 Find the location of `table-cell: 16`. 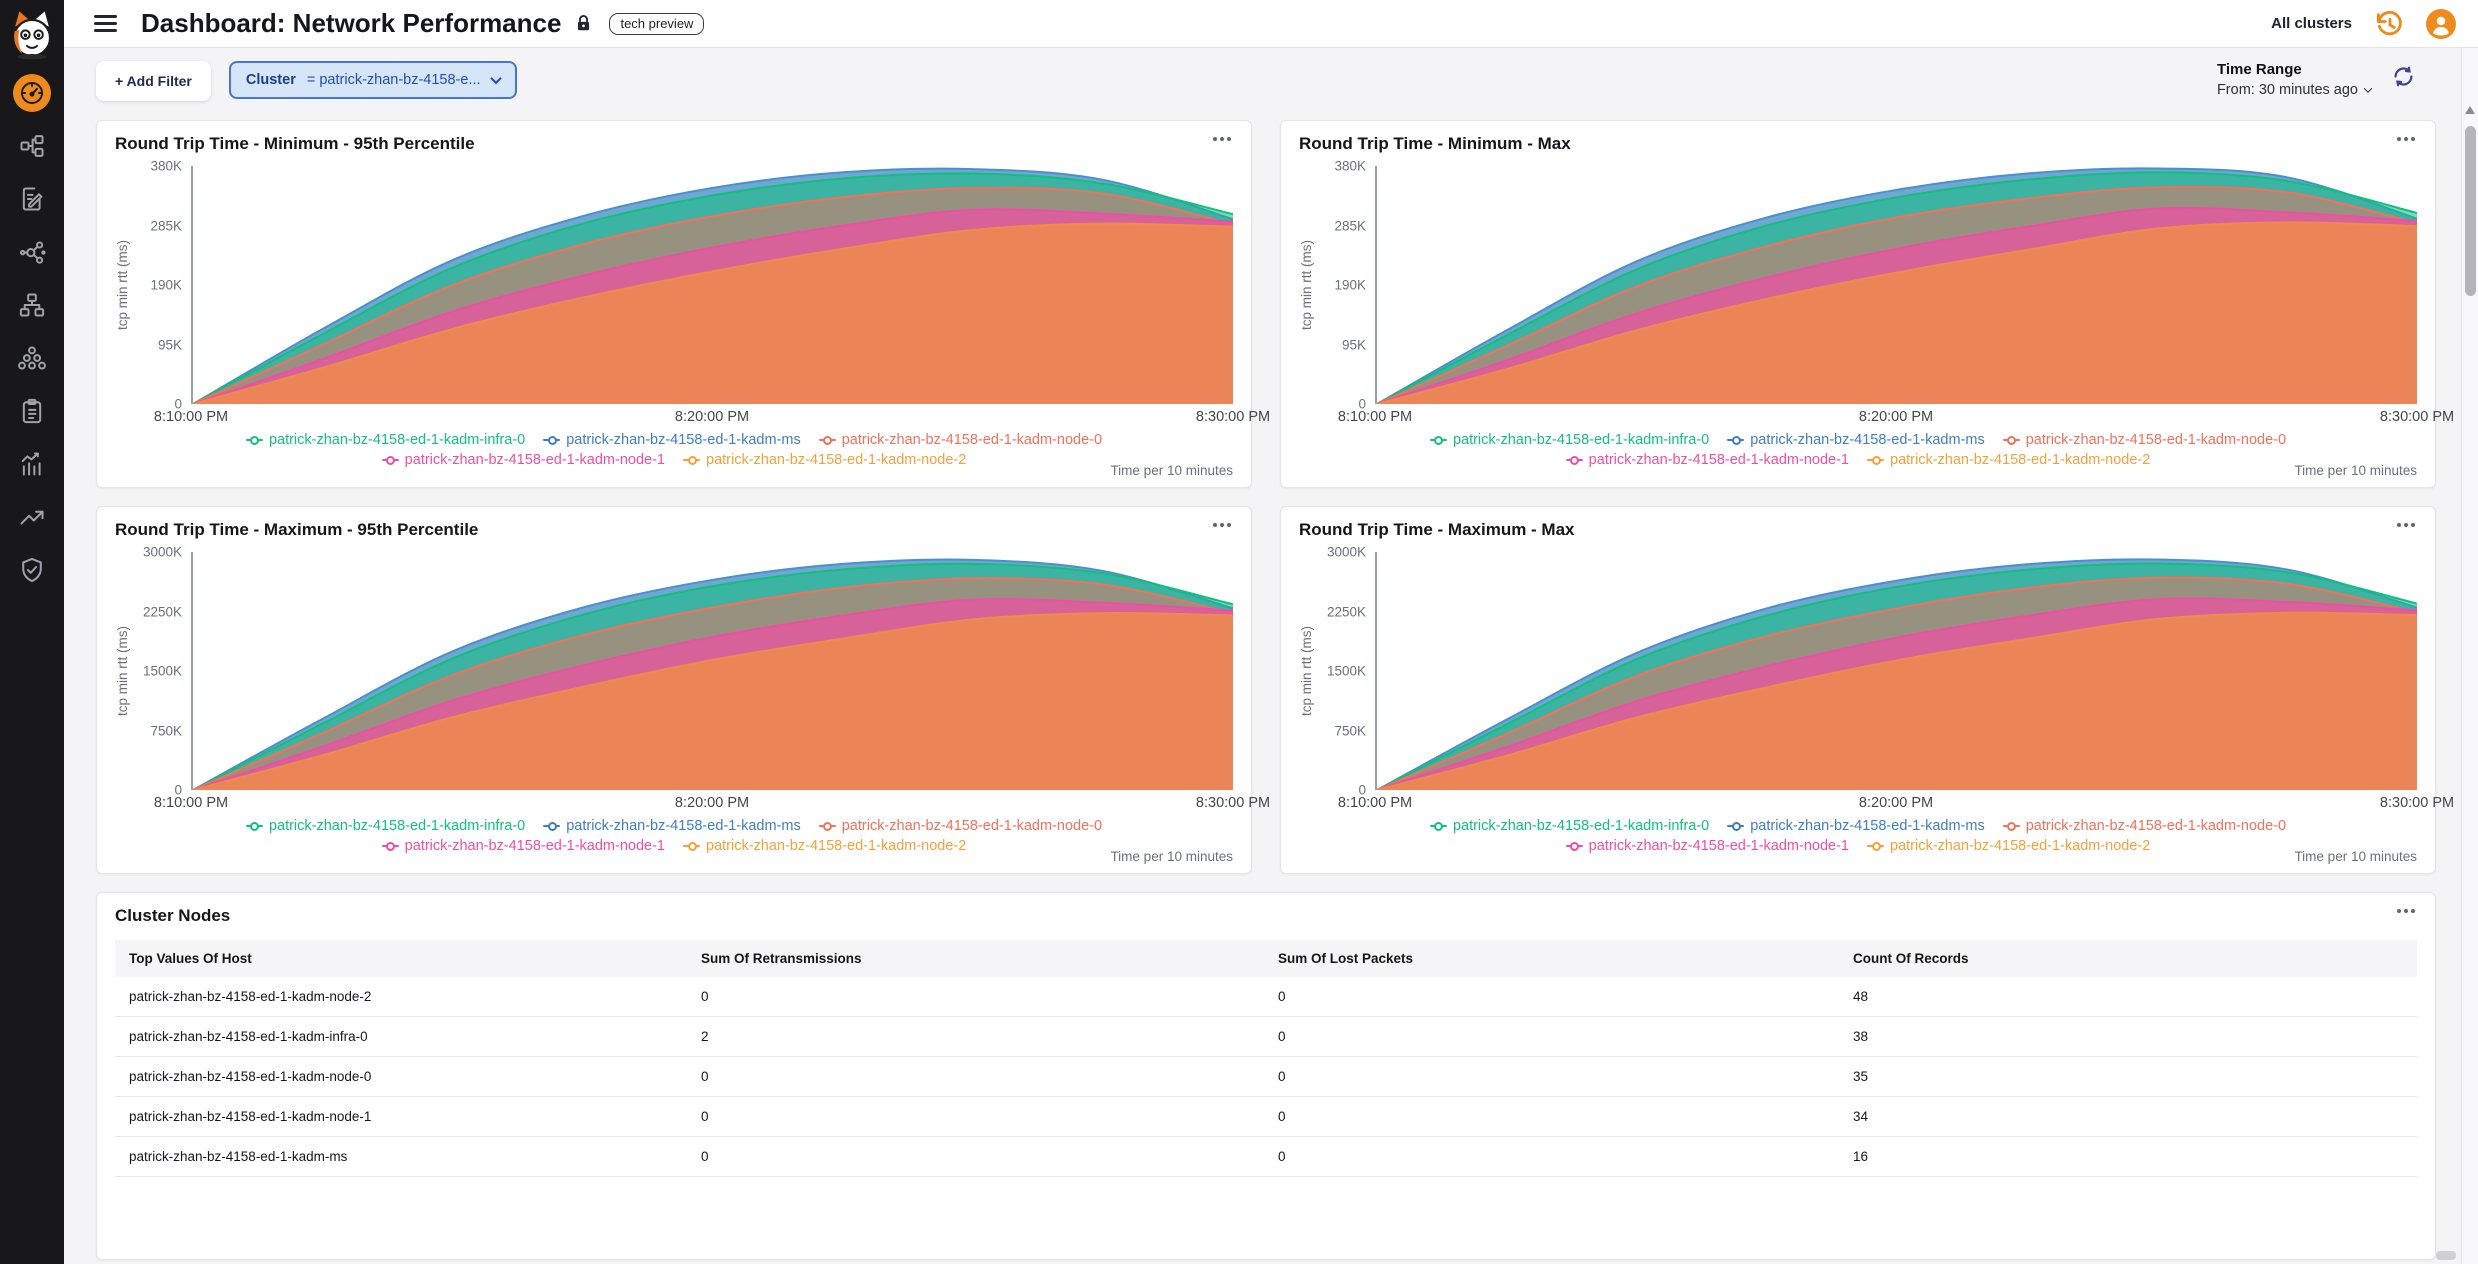

table-cell: 16 is located at coordinates (2128, 1156).